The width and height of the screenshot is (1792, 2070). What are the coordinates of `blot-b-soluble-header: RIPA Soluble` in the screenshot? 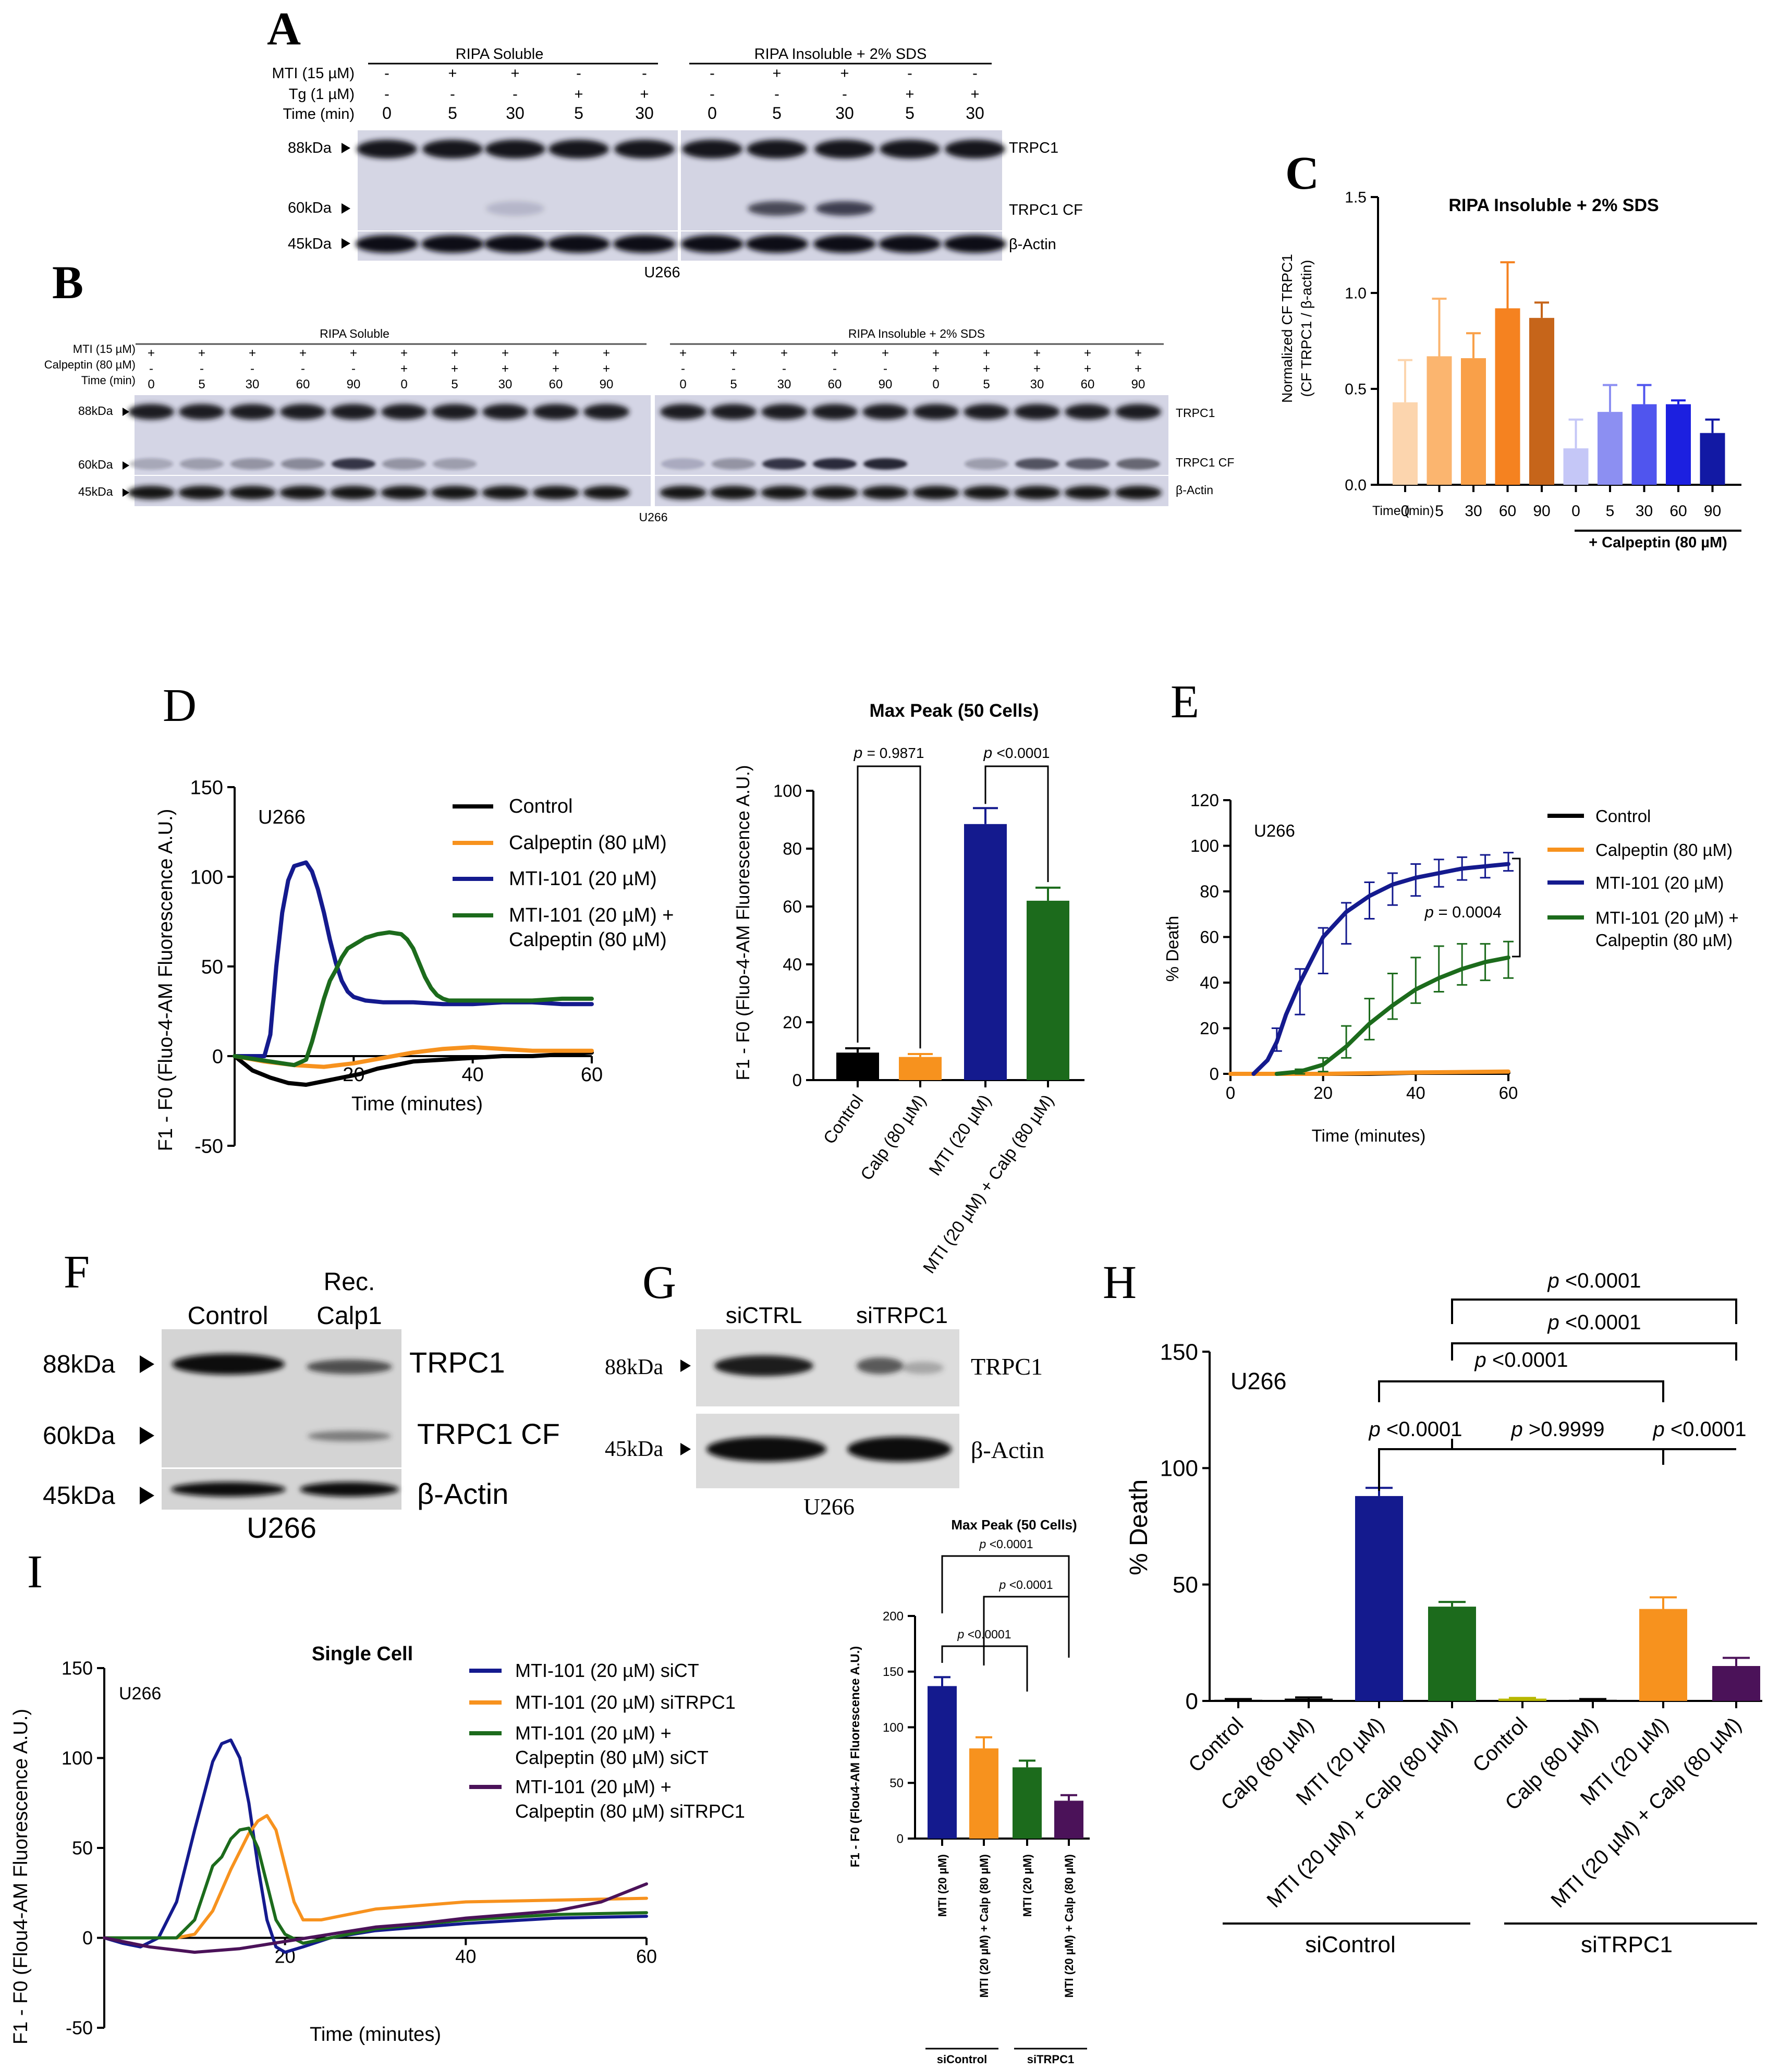 It's located at (354, 333).